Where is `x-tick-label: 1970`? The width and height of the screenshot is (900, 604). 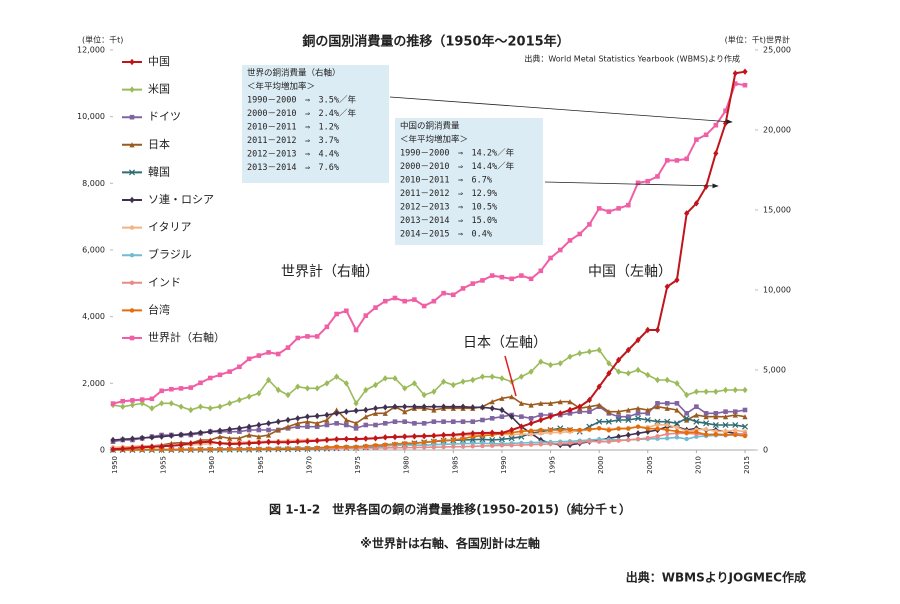 x-tick-label: 1970 is located at coordinates (309, 465).